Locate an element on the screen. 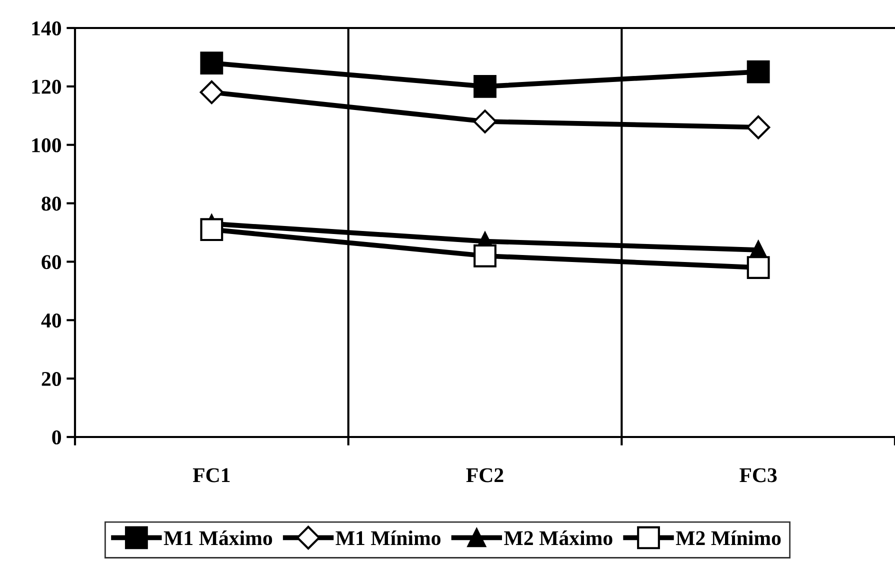 This screenshot has width=895, height=564. x-tick-label: FC3 is located at coordinates (758, 475).